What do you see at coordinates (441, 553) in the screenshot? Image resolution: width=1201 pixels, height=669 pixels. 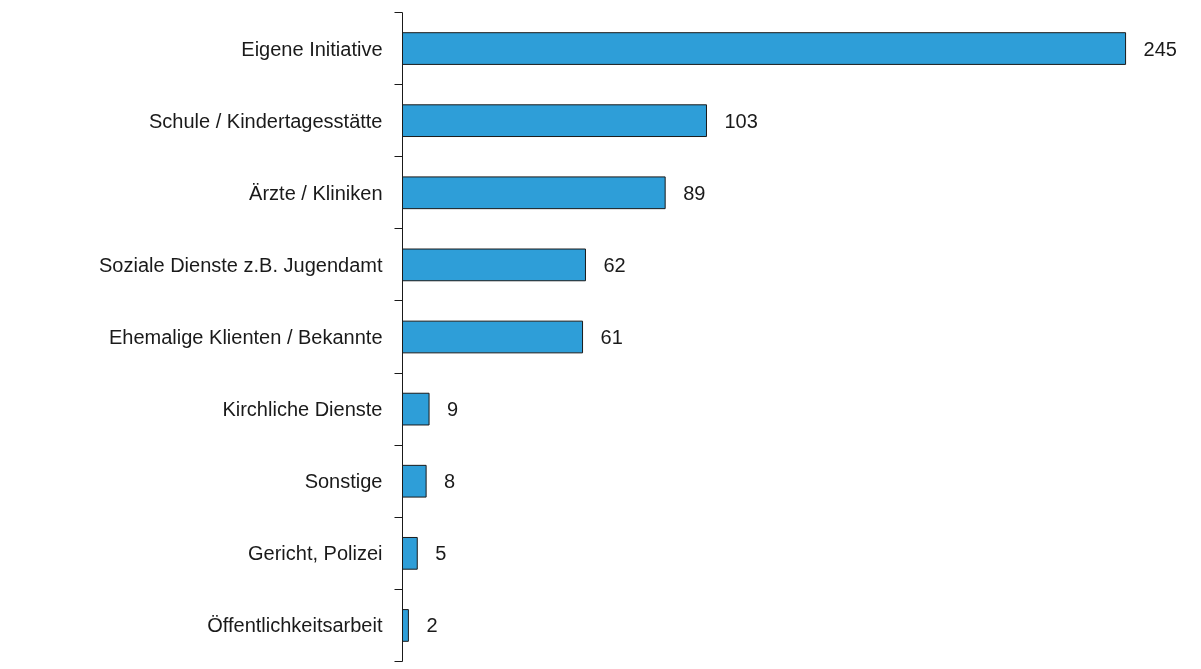 I see `data-label: 5` at bounding box center [441, 553].